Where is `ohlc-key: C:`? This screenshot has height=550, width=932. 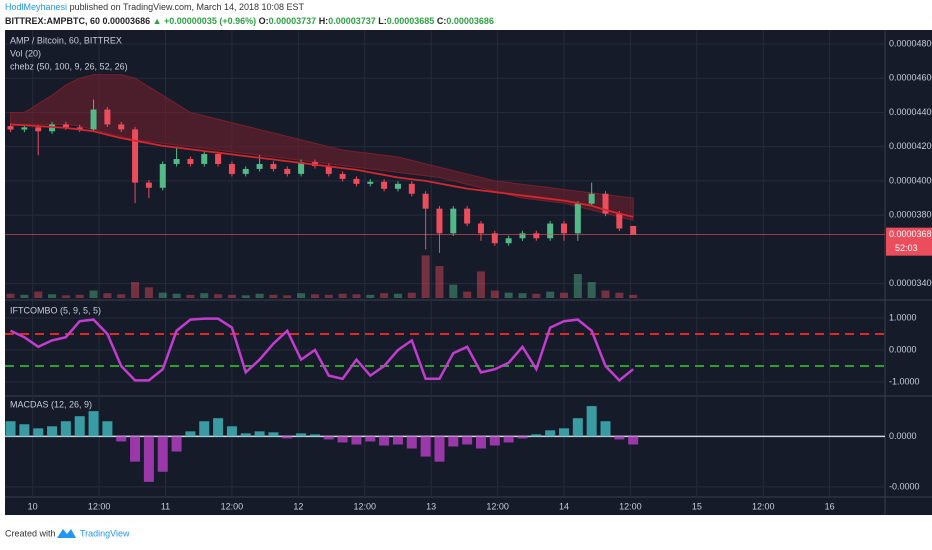 ohlc-key: C: is located at coordinates (442, 21).